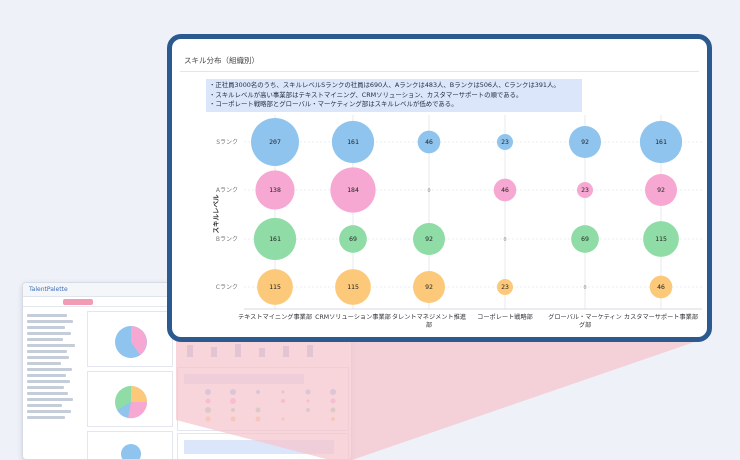  I want to click on summary-note: ・コーポレート戦略部とグローバル・マーケティング部はスキルレベルが低めである。, so click(333, 104).